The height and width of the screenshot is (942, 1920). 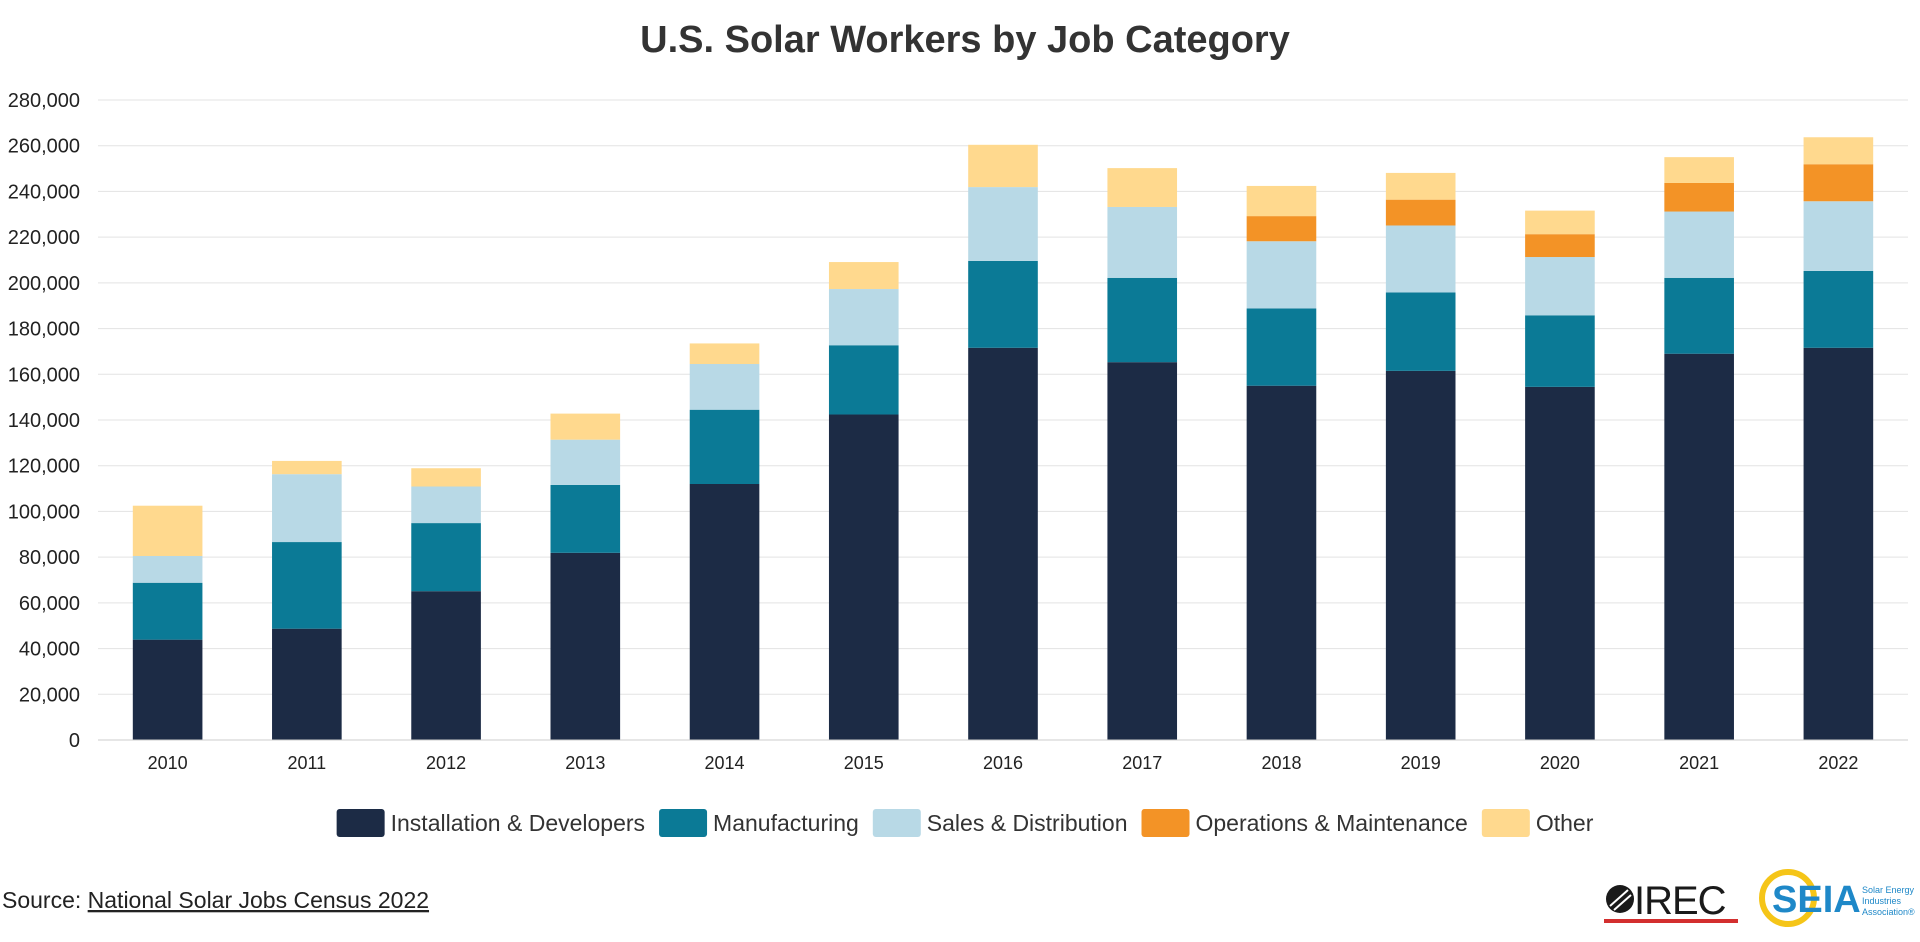 I want to click on legend-label: Installation & Developers, so click(x=518, y=823).